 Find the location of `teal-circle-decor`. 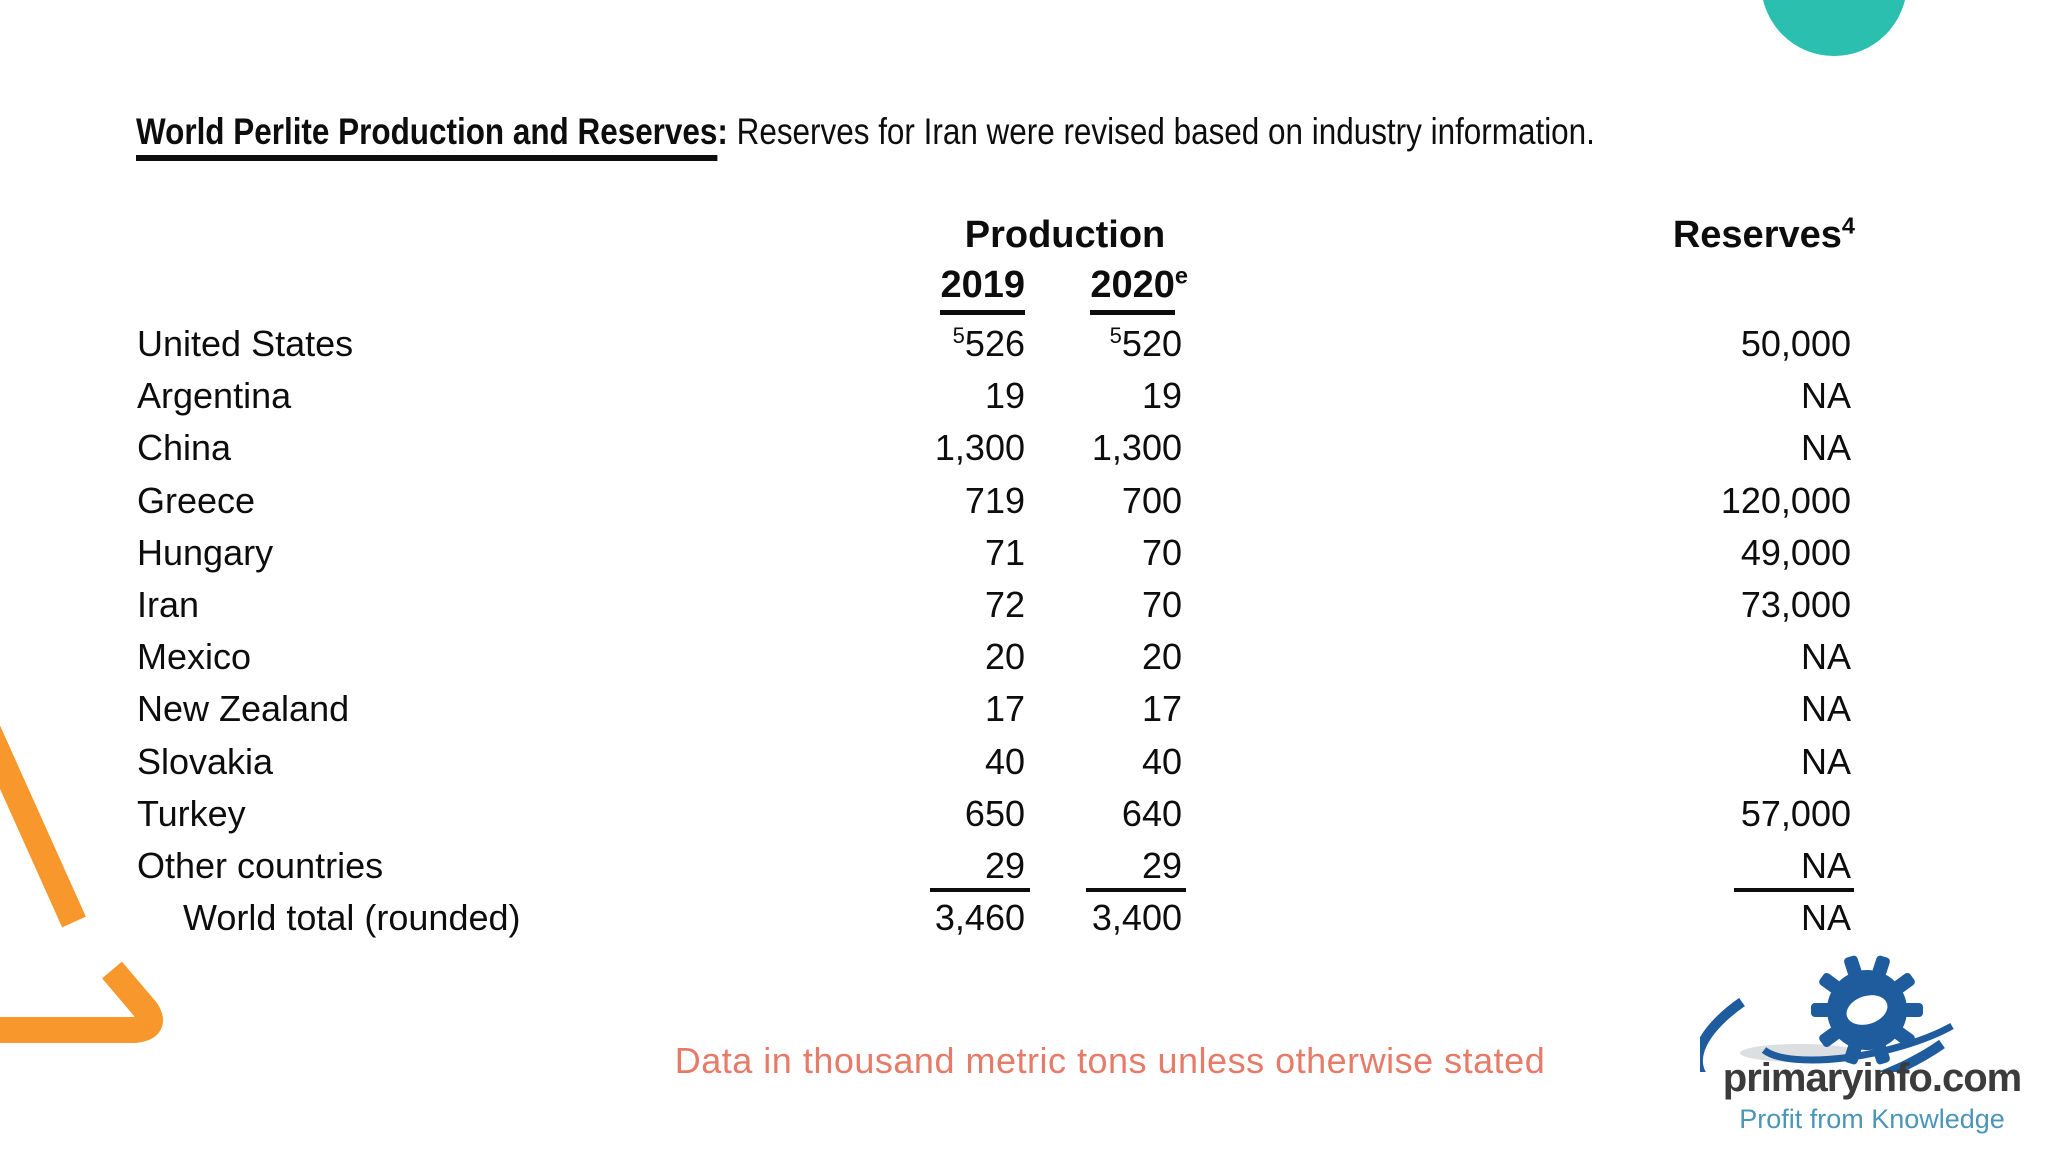

teal-circle-decor is located at coordinates (1834, 28).